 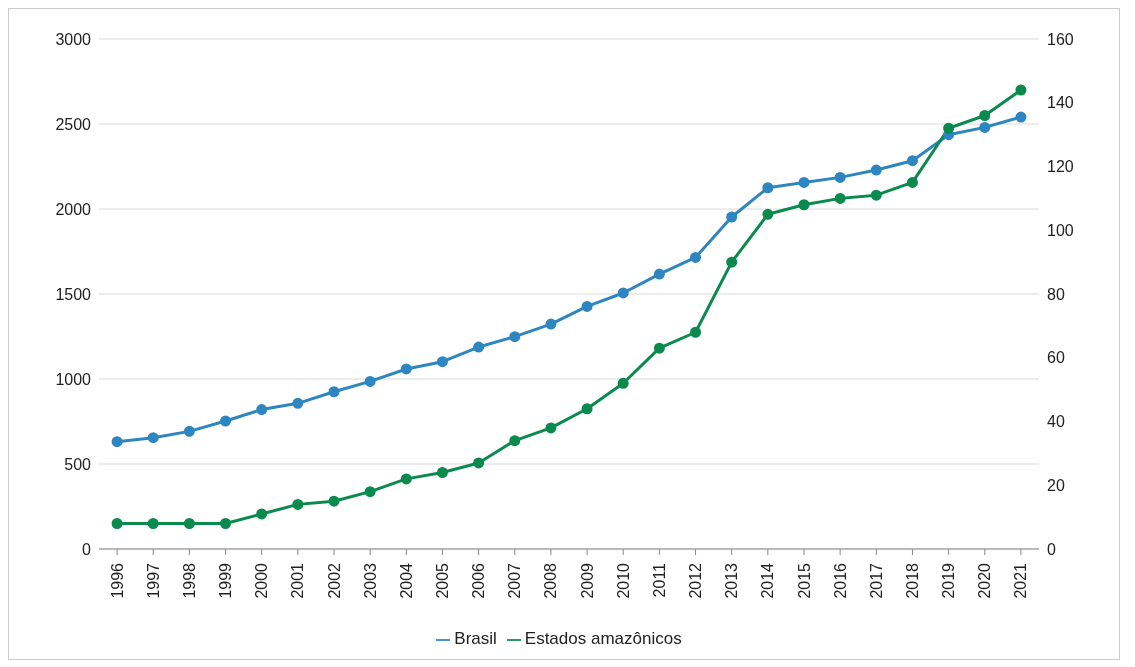 What do you see at coordinates (73, 294) in the screenshot?
I see `y-tick-label: 1500` at bounding box center [73, 294].